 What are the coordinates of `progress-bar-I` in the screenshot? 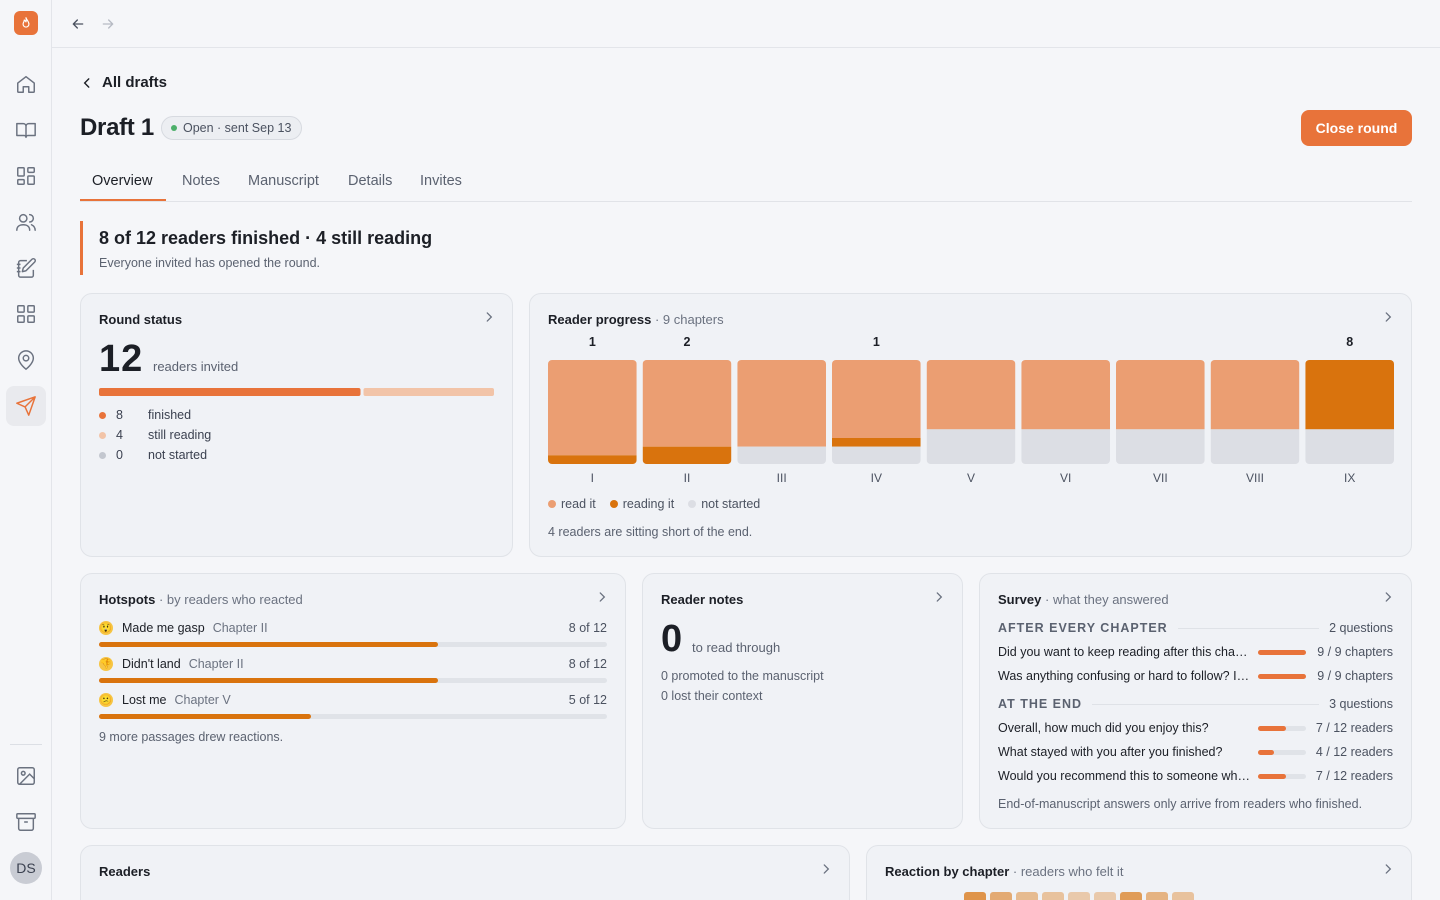 It's located at (592, 412).